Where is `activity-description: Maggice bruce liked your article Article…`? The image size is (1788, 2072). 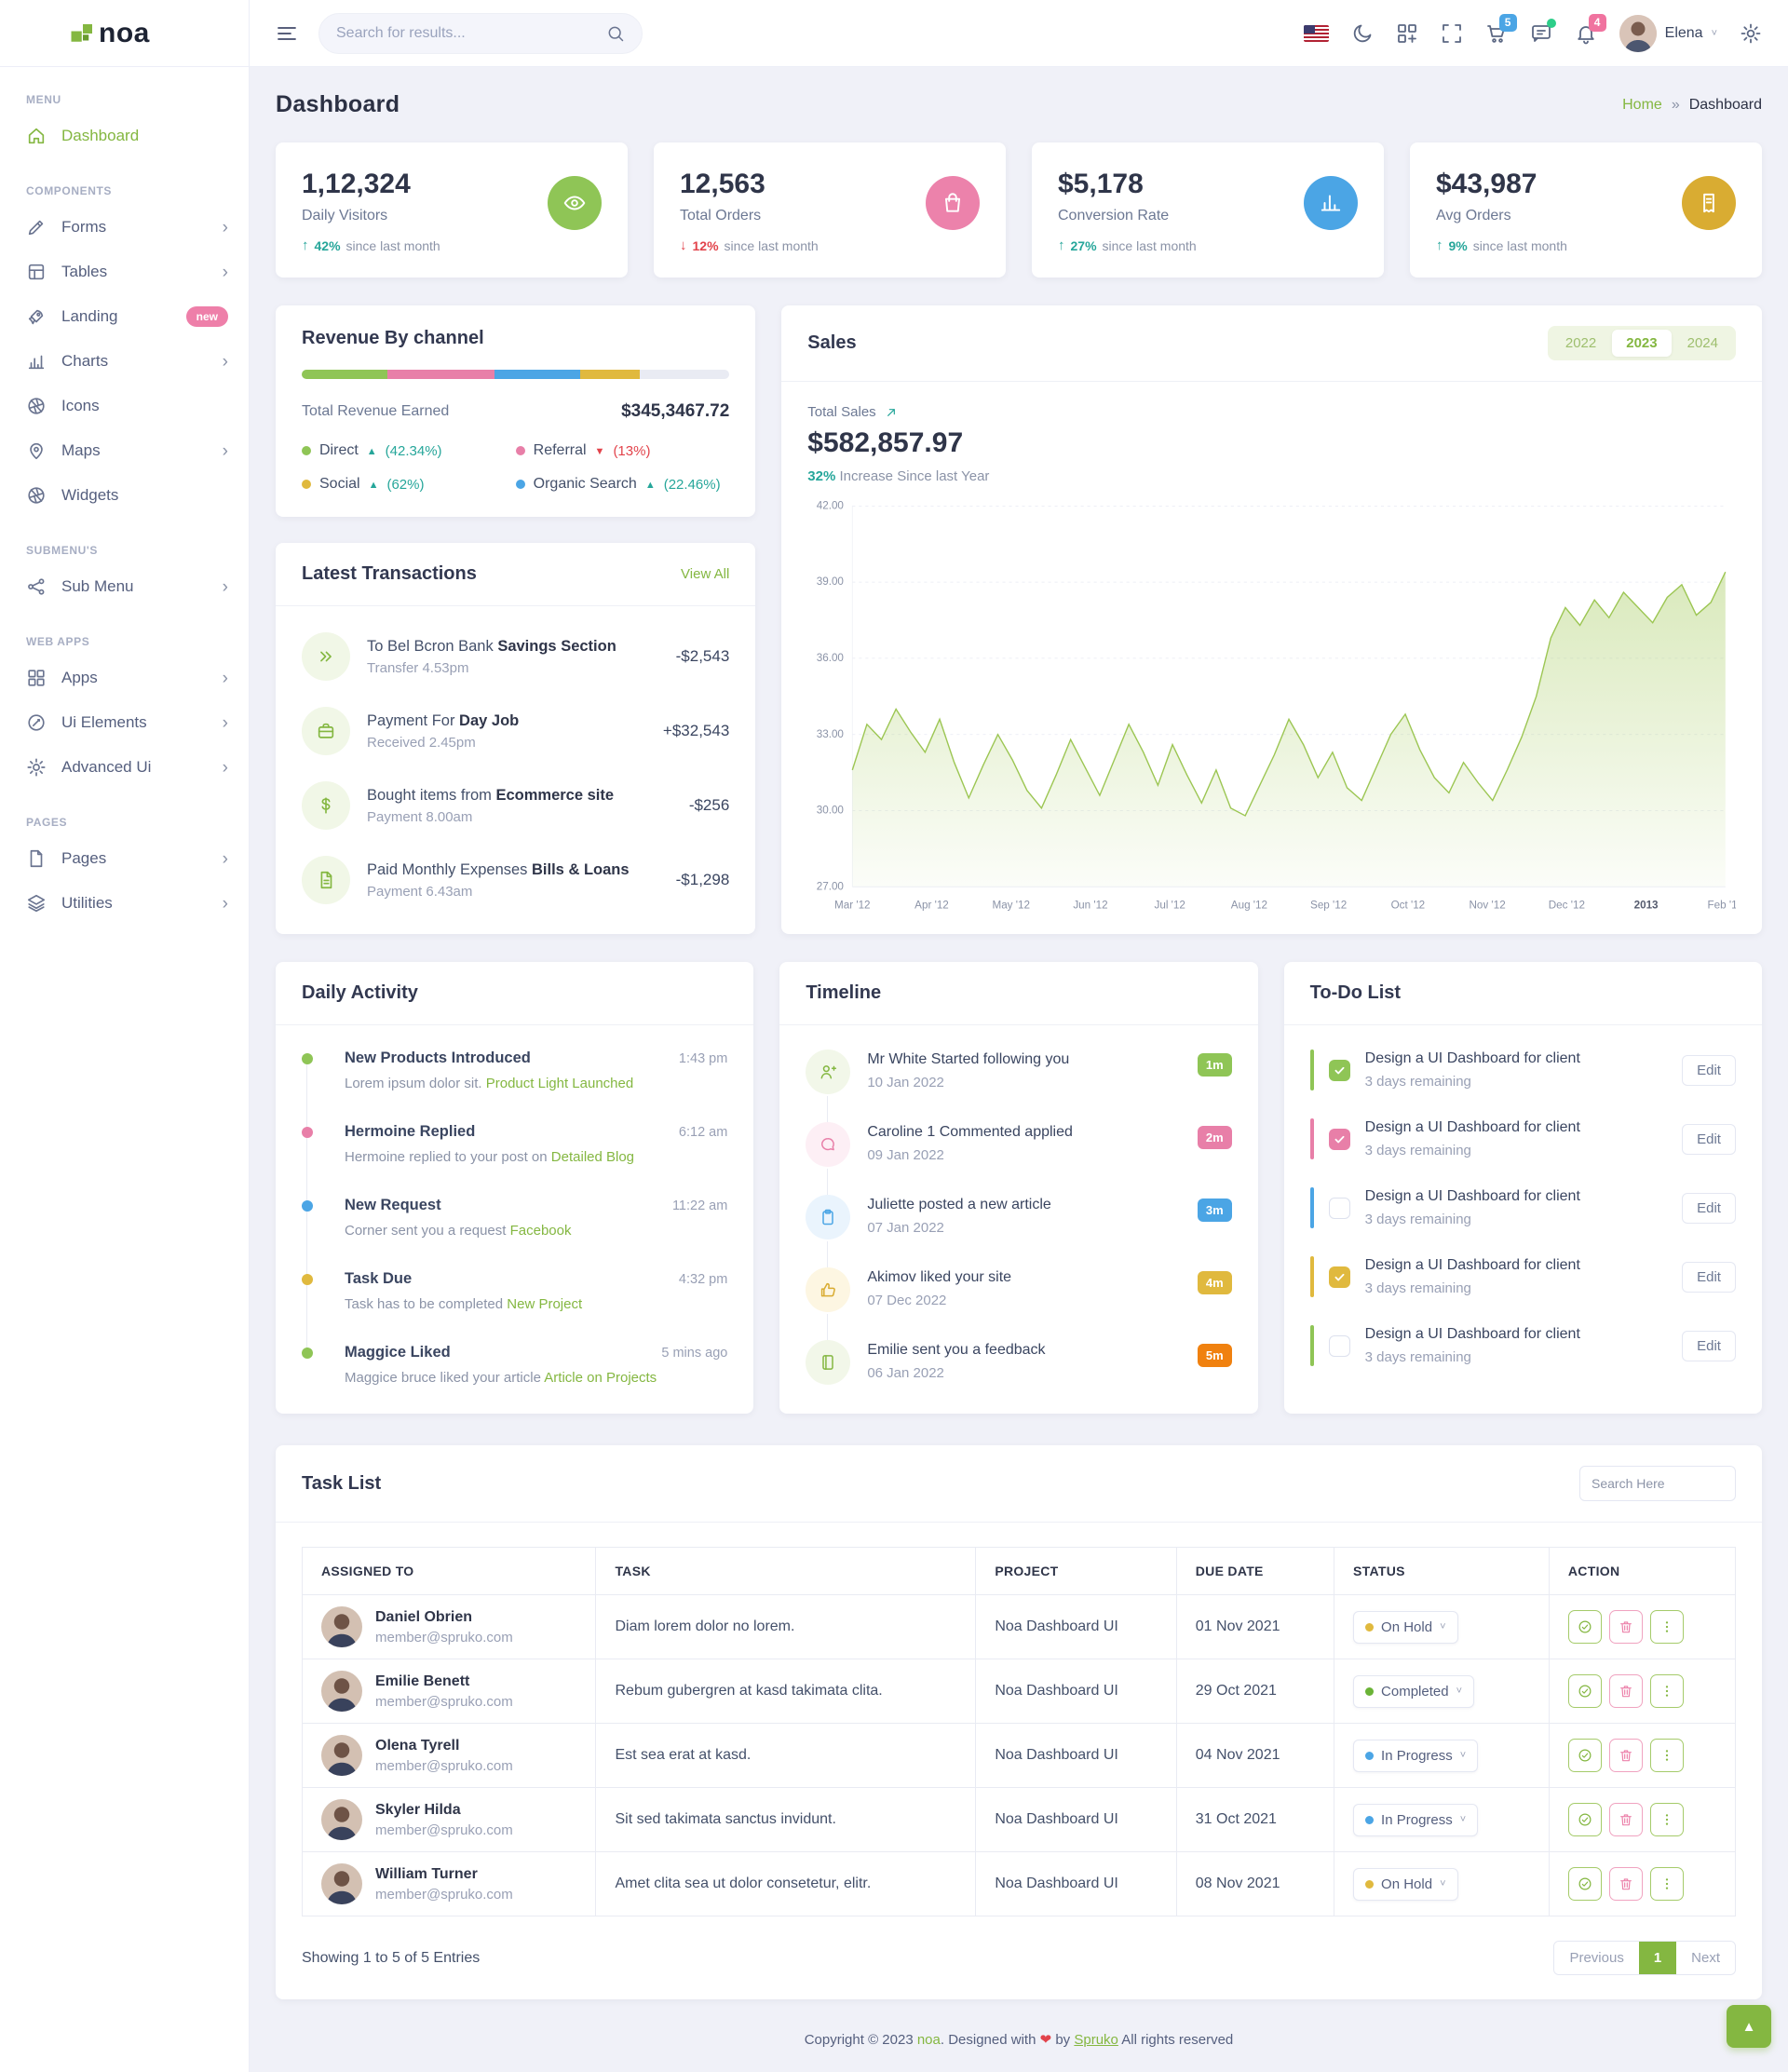
activity-description: Maggice bruce liked your article Article… is located at coordinates (501, 1378).